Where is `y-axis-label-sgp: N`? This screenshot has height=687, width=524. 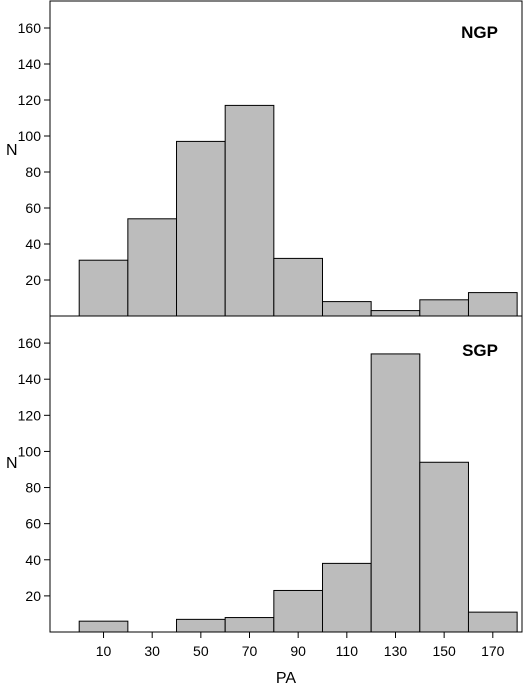
y-axis-label-sgp: N is located at coordinates (12, 463).